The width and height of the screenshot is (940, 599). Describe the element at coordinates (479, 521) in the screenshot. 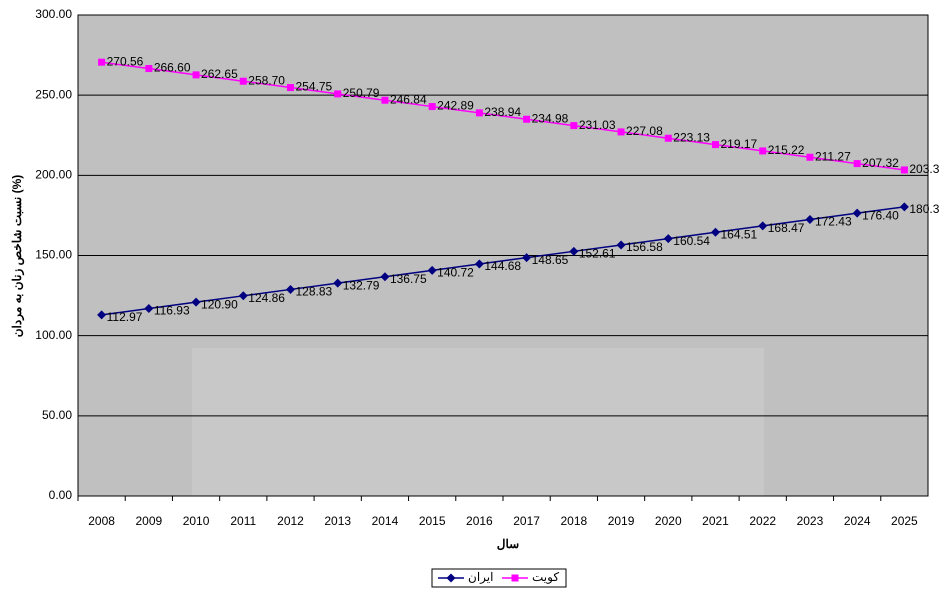

I see `x-tick-label: 2016` at that location.